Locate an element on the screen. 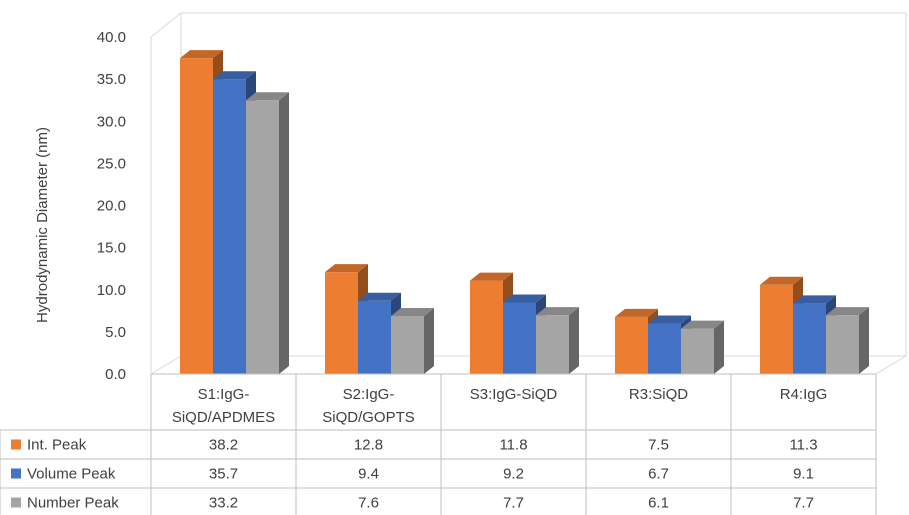 The image size is (909, 515). side-wall-top-edge is located at coordinates (166, 25).